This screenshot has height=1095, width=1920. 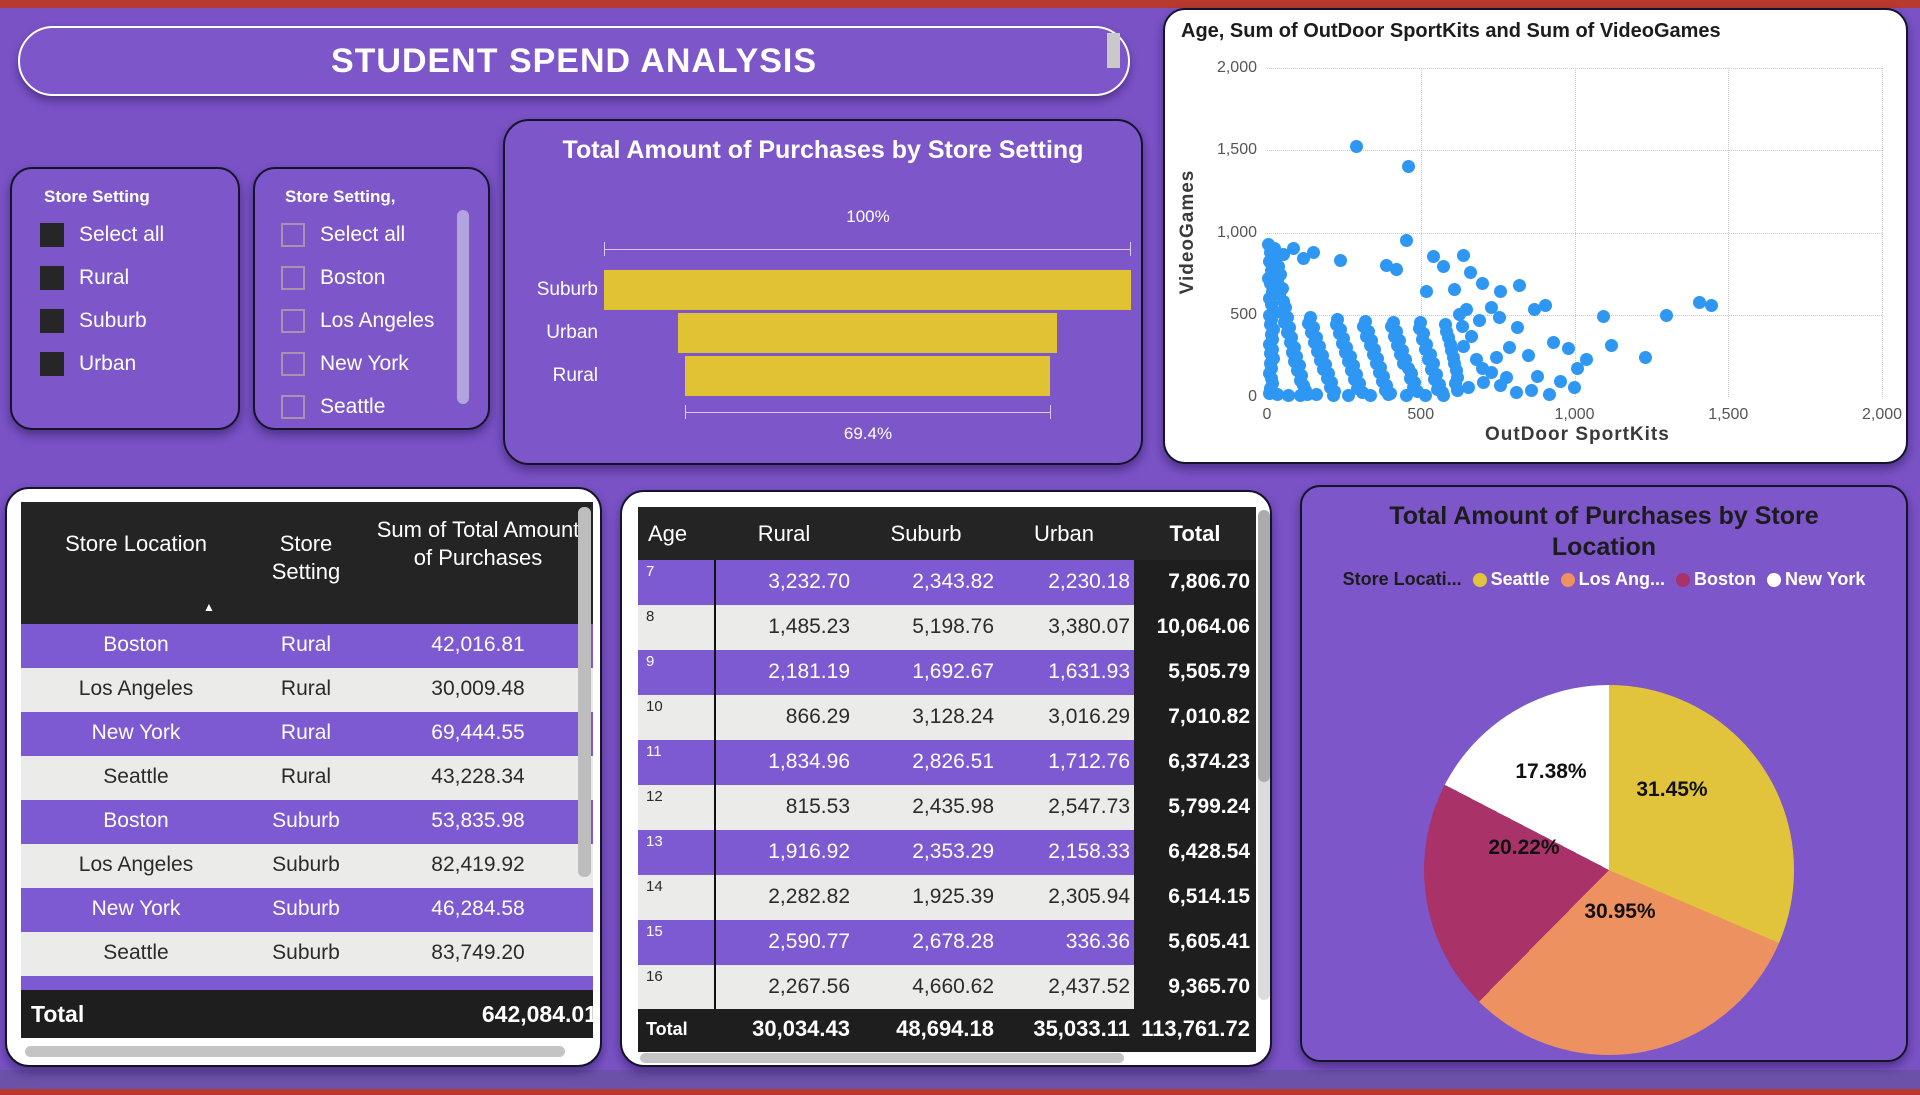 I want to click on x-tick-label: 1,500, so click(x=1728, y=414).